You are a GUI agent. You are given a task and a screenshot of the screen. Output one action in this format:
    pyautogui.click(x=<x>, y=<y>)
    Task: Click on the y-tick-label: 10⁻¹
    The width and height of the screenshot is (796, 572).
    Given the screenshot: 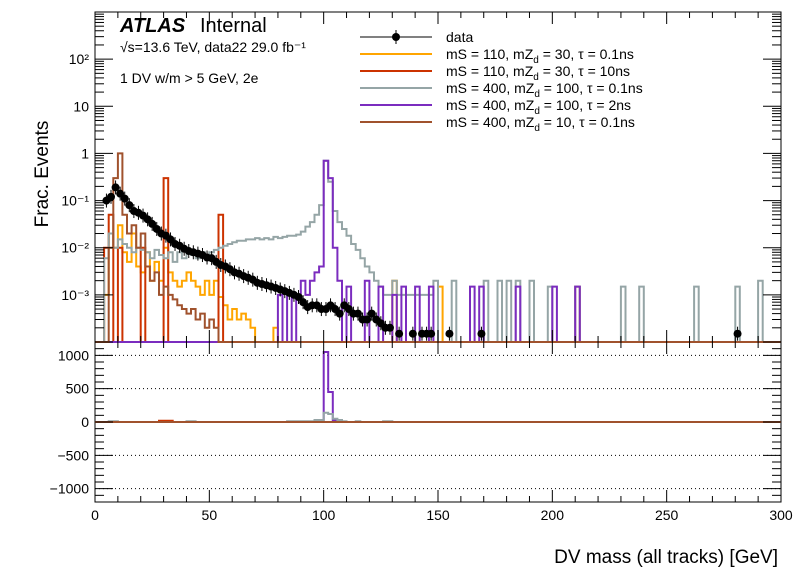 What is the action you would take?
    pyautogui.click(x=75, y=201)
    